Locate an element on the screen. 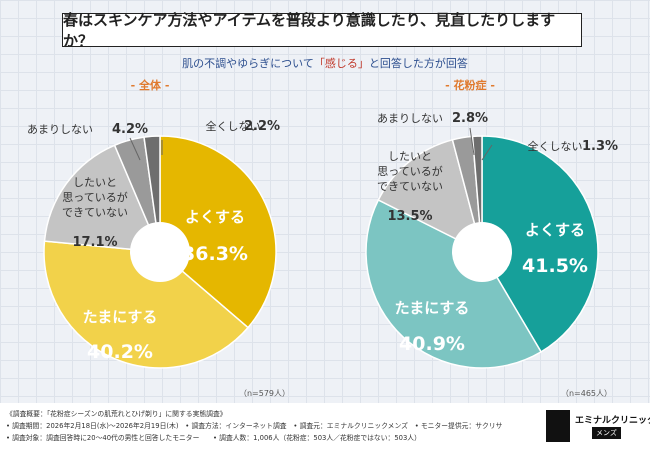  slice-value-2-3: 13.5% is located at coordinates (409, 216).